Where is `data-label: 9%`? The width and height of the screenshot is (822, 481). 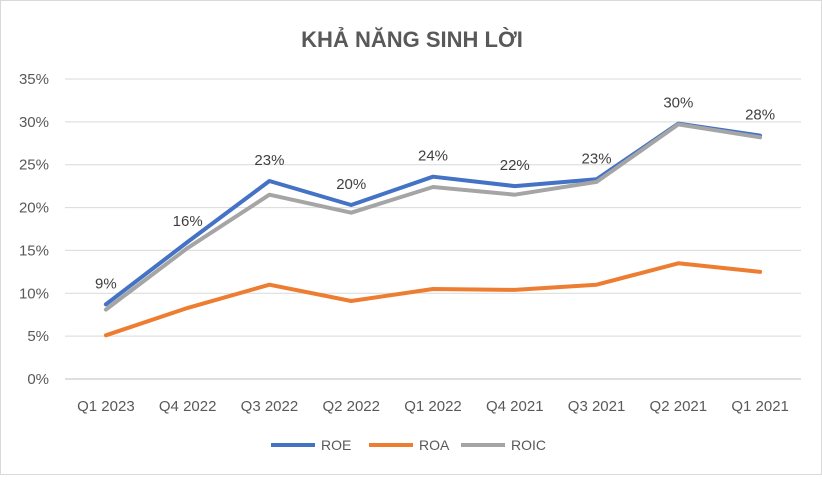
data-label: 9% is located at coordinates (106, 283).